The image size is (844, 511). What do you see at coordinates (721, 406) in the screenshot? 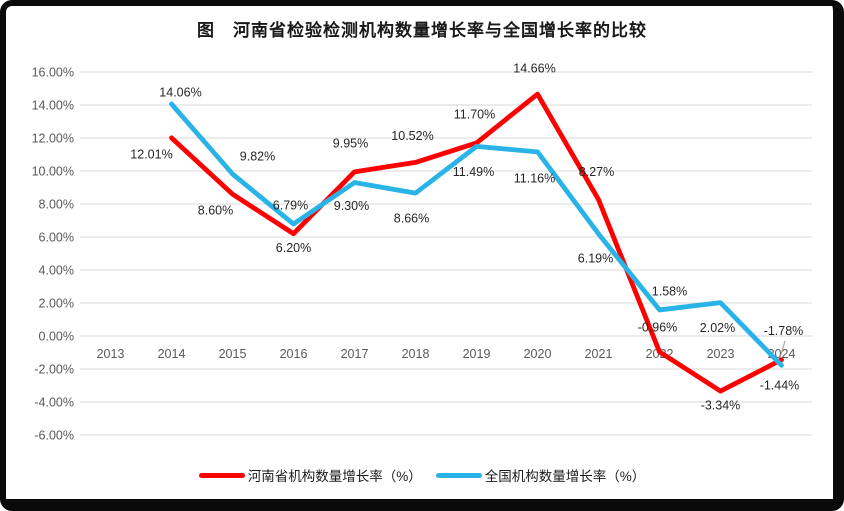
I see `data-label: -3.34%` at bounding box center [721, 406].